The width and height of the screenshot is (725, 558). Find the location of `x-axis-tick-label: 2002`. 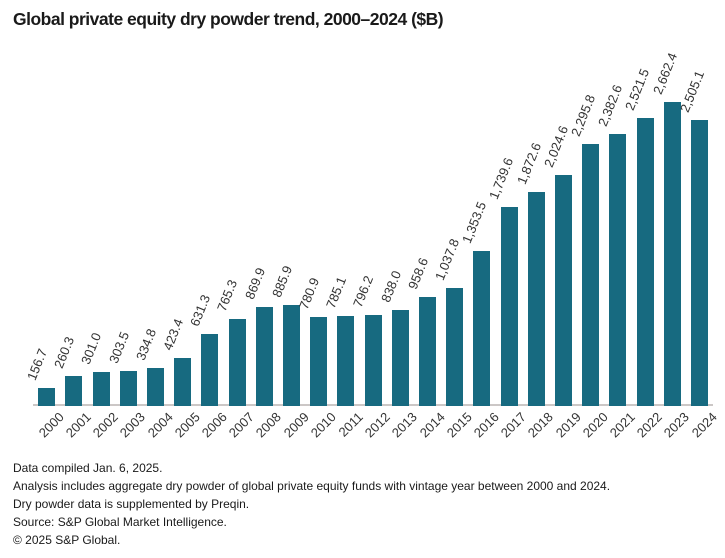

x-axis-tick-label: 2002 is located at coordinates (105, 425).